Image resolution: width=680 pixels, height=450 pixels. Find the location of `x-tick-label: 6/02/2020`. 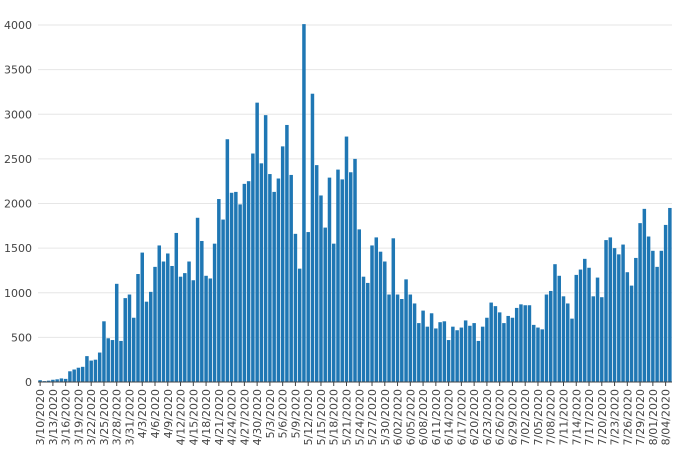

x-tick-label: 6/02/2020 is located at coordinates (398, 417).